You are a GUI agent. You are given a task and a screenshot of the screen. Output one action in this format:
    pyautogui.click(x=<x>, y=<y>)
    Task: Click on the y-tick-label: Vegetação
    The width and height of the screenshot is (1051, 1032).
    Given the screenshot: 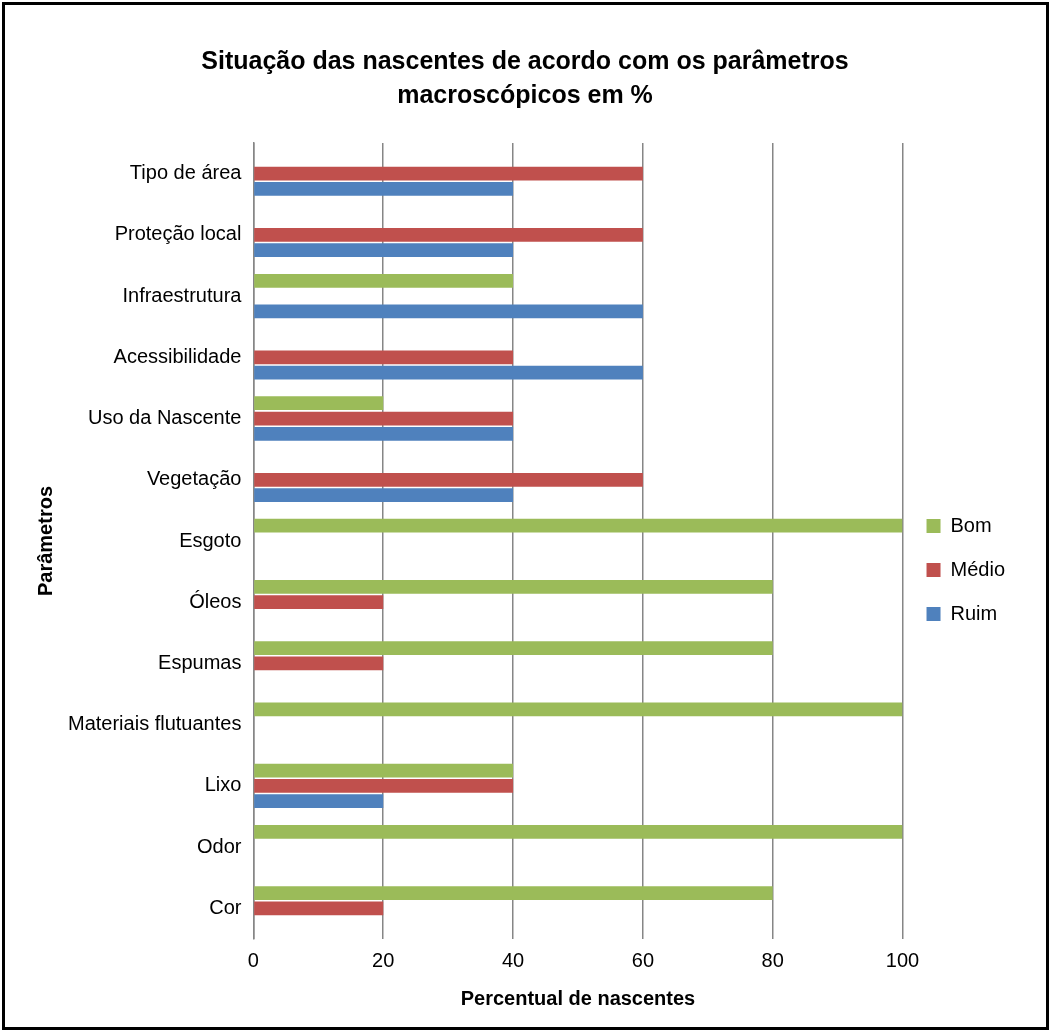 What is the action you would take?
    pyautogui.click(x=194, y=478)
    